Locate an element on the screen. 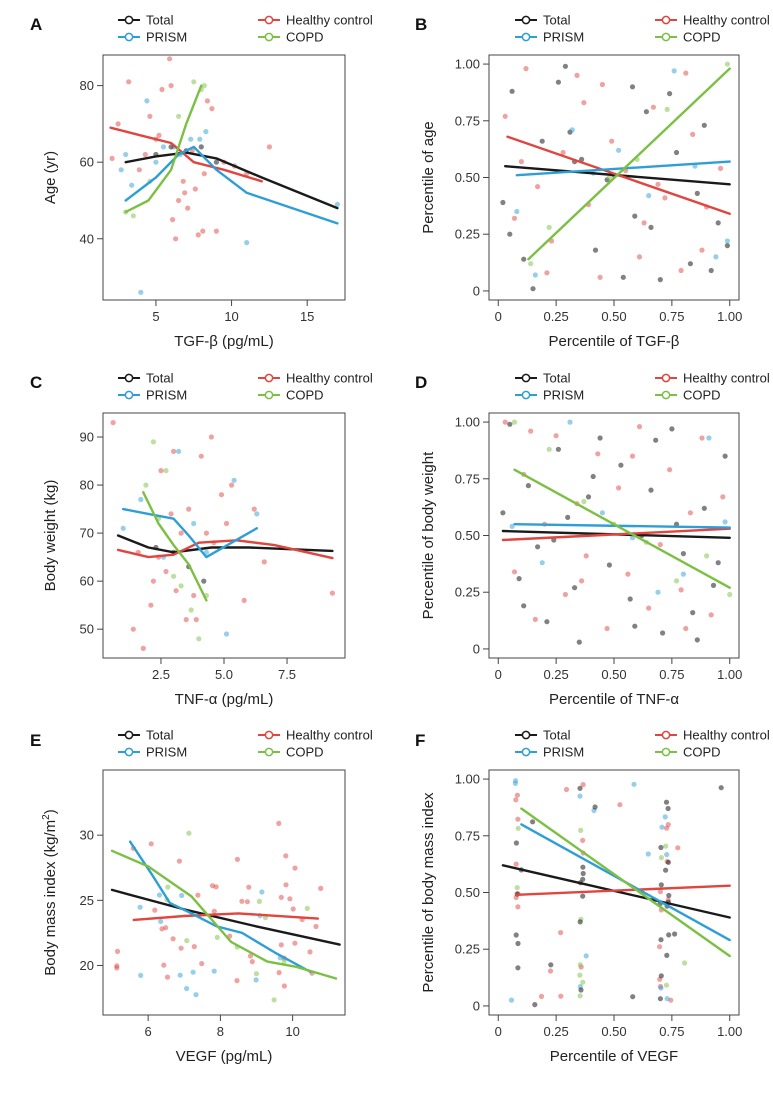 This screenshot has width=773, height=1094. fit-line-total is located at coordinates (225, 917).